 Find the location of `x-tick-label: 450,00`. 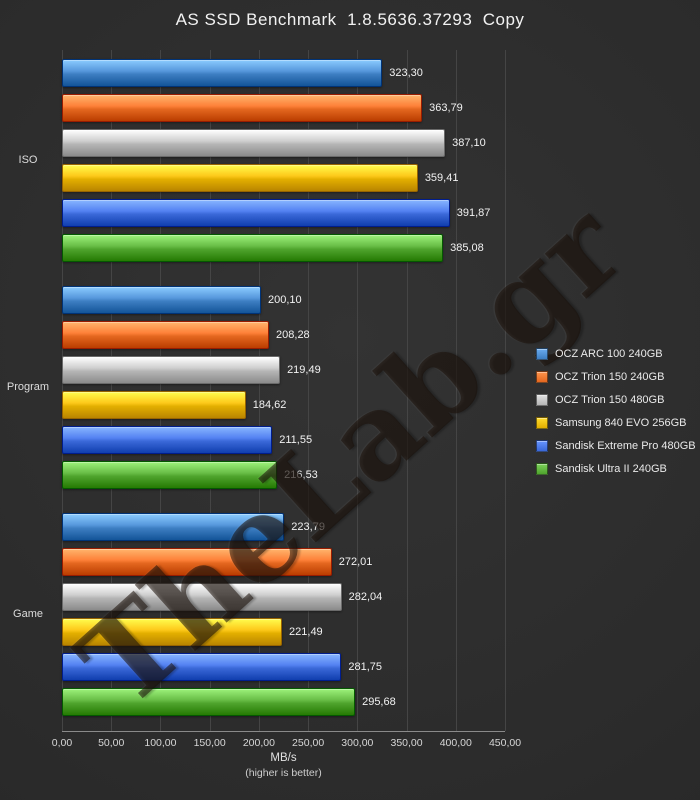

x-tick-label: 450,00 is located at coordinates (505, 743).